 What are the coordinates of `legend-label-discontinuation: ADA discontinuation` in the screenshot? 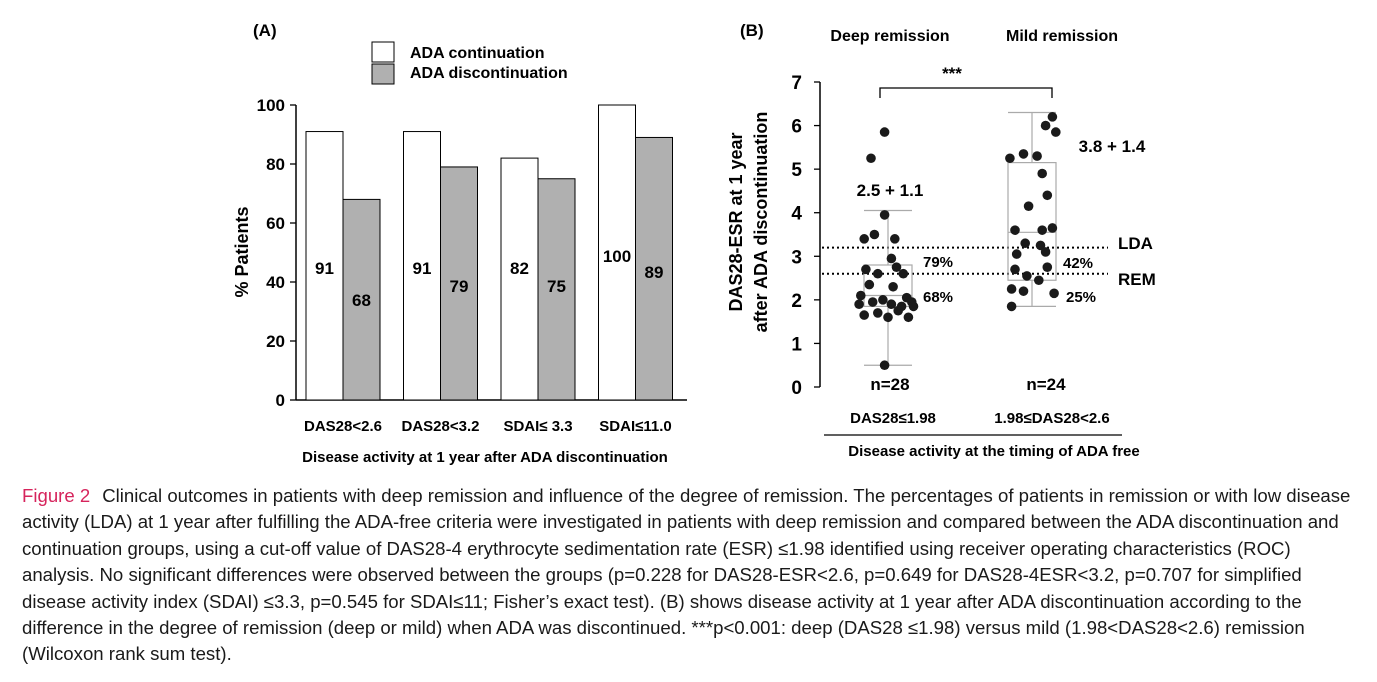 It's located at (489, 73).